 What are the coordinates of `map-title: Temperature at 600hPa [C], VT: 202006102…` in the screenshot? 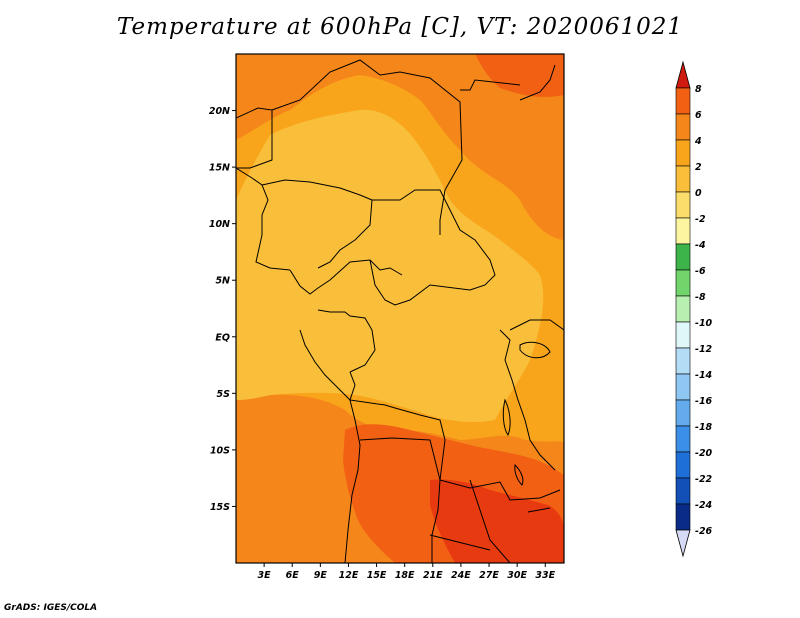 It's located at (400, 27).